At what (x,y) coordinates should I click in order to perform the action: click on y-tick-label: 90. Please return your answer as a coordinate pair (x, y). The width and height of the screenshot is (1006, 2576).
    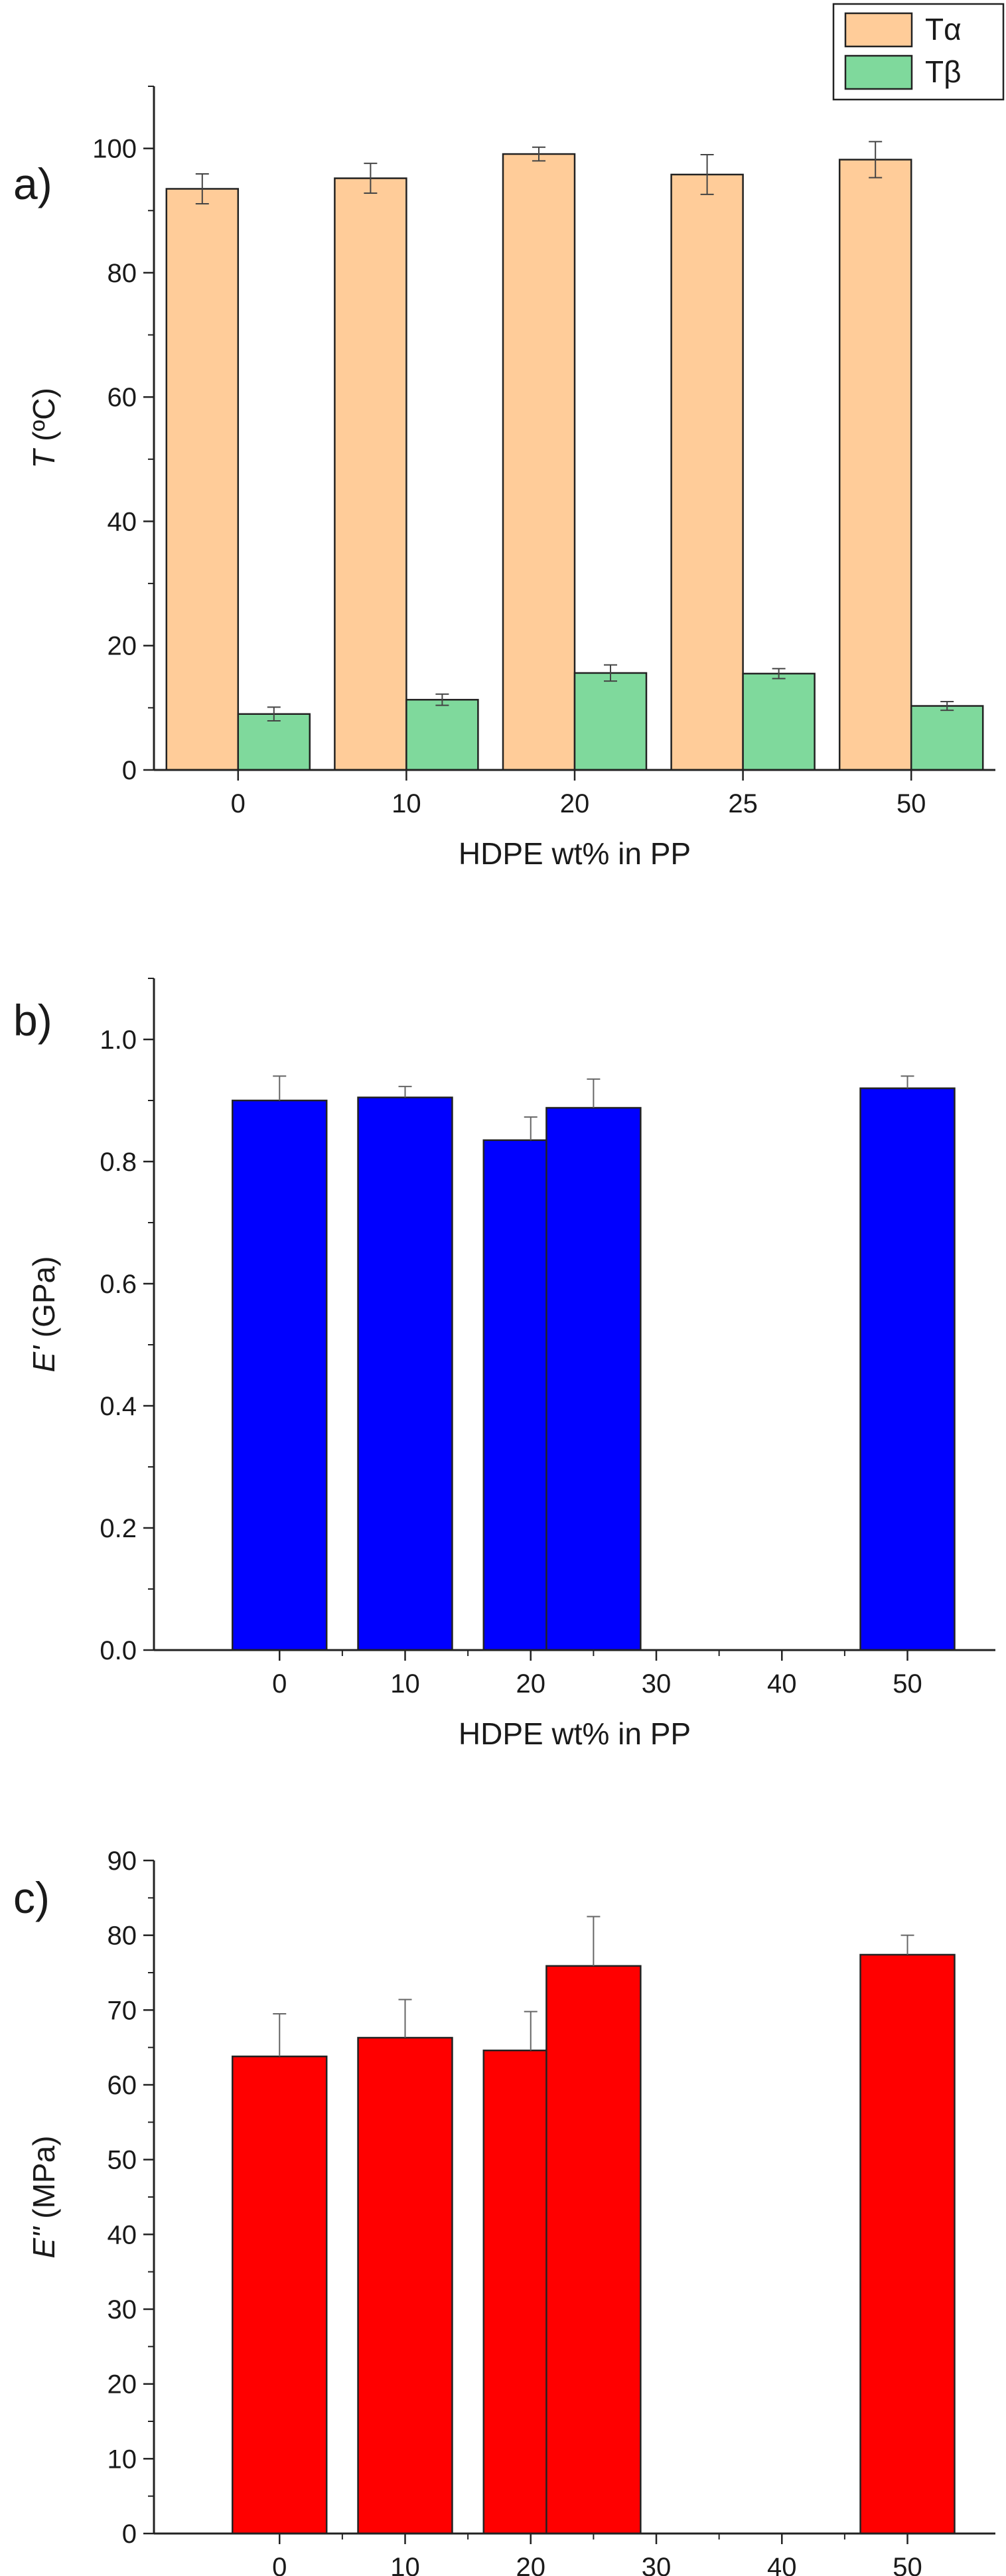
    Looking at the image, I should click on (122, 1862).